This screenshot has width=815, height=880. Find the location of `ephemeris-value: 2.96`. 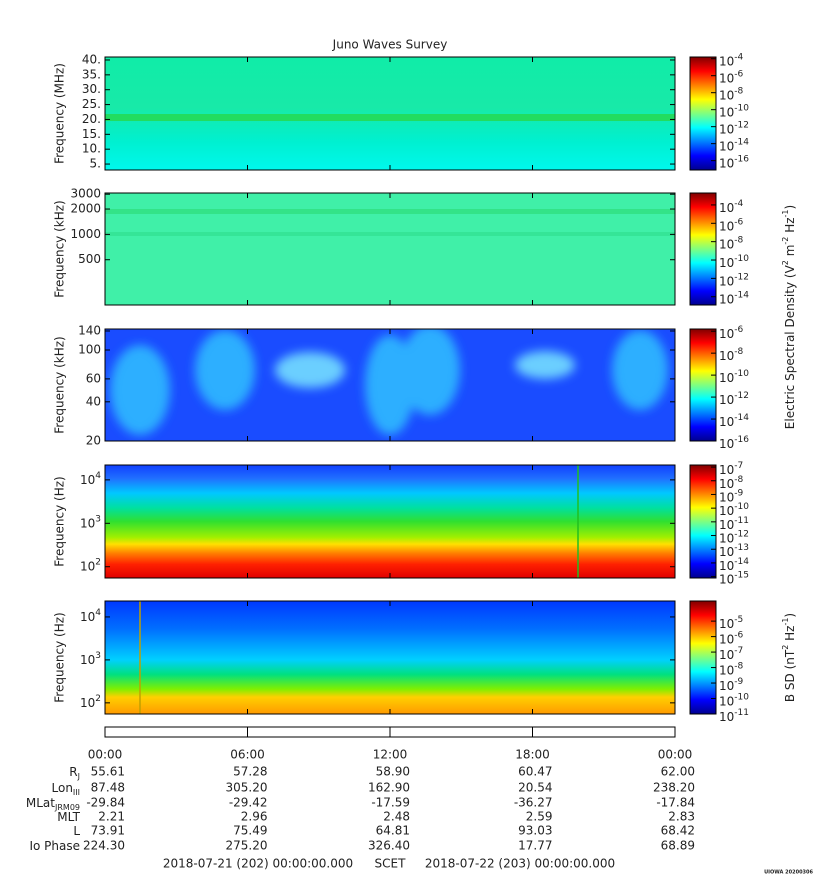

ephemeris-value: 2.96 is located at coordinates (254, 817).